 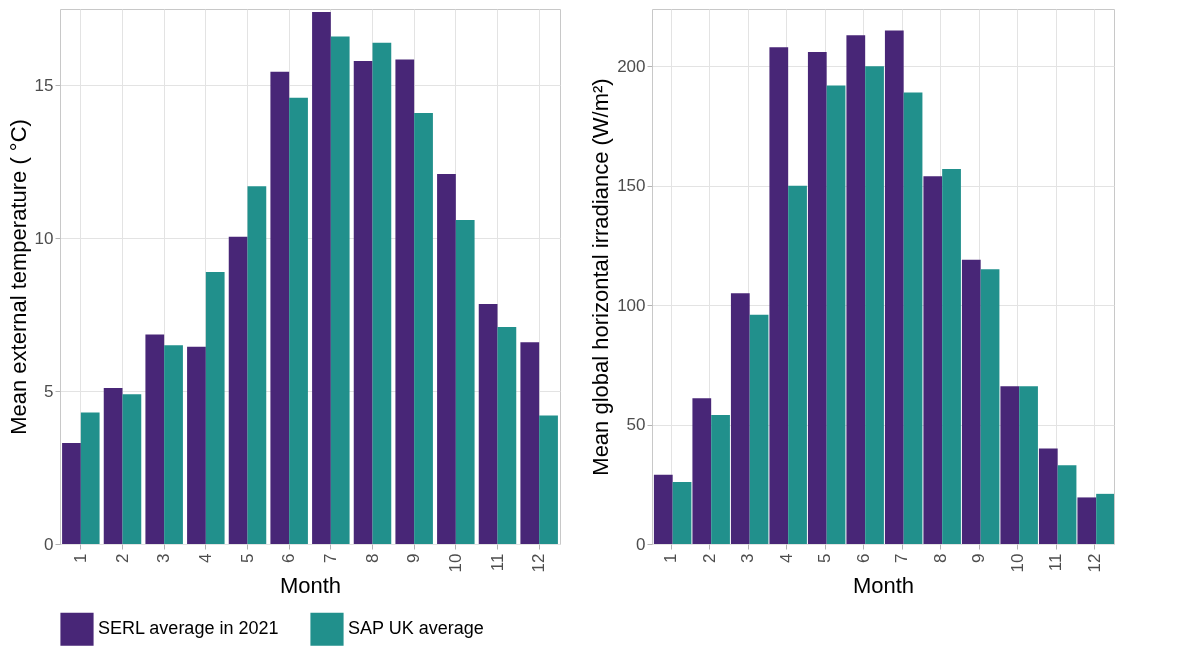 What do you see at coordinates (416, 628) in the screenshot?
I see `legend-label: SAP UK average` at bounding box center [416, 628].